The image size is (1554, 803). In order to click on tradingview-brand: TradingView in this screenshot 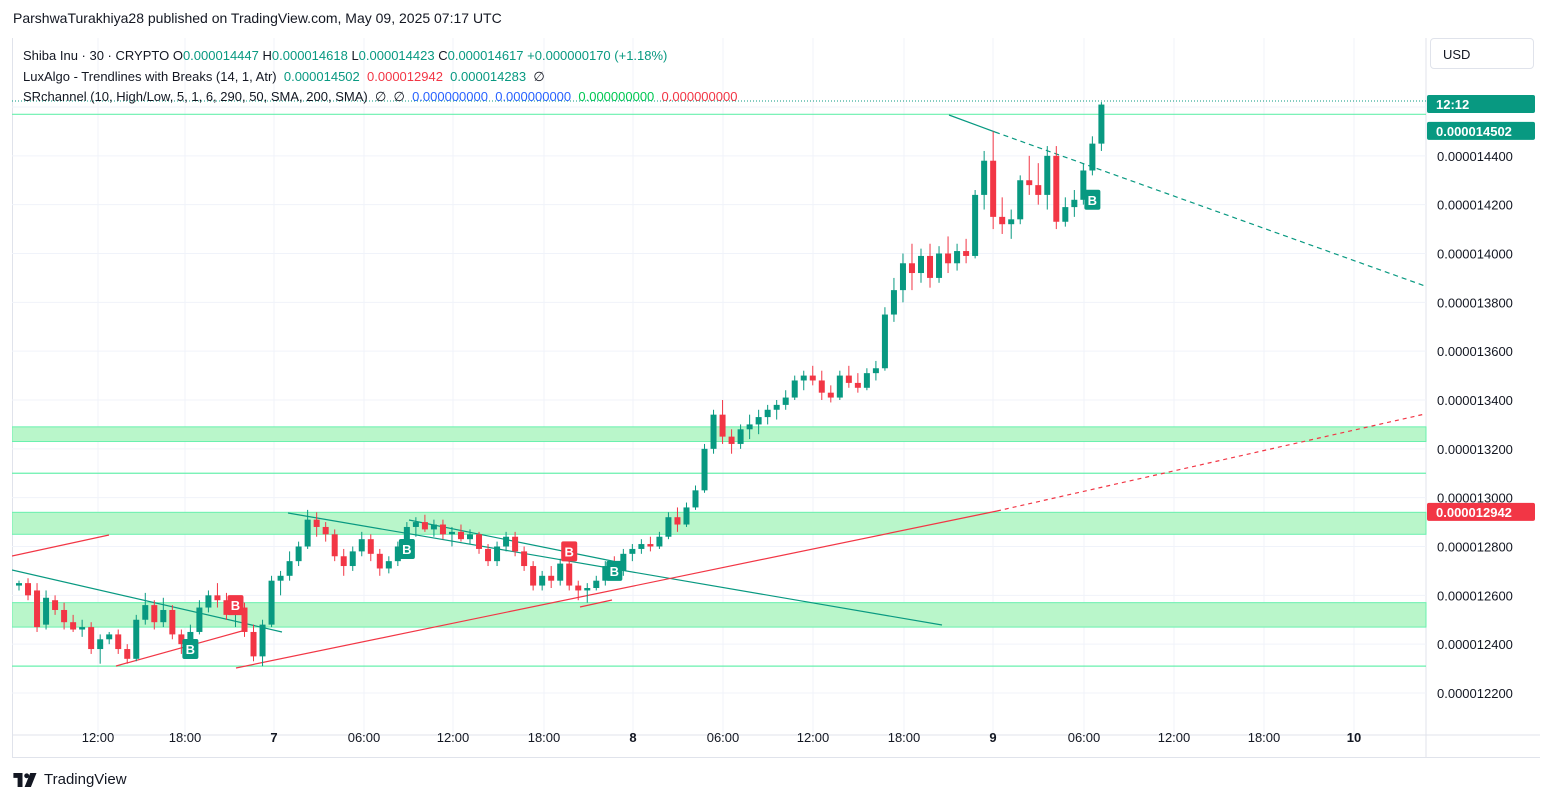, I will do `click(70, 779)`.